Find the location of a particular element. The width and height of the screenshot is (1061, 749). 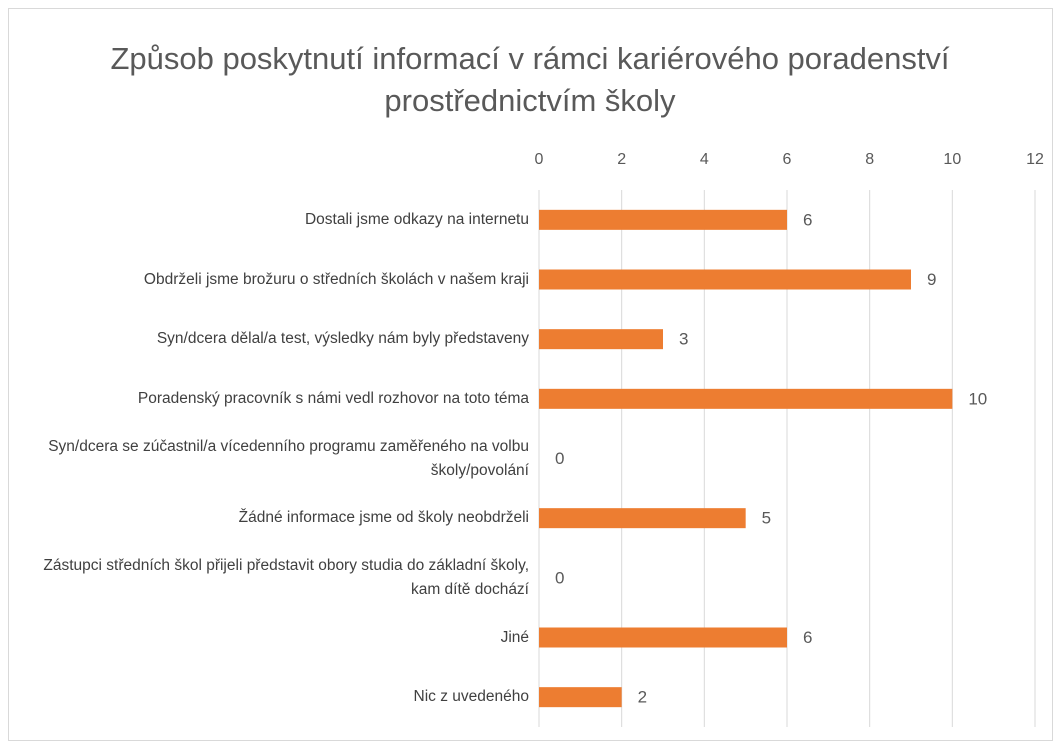

y-tick-label: Jiné is located at coordinates (514, 637).